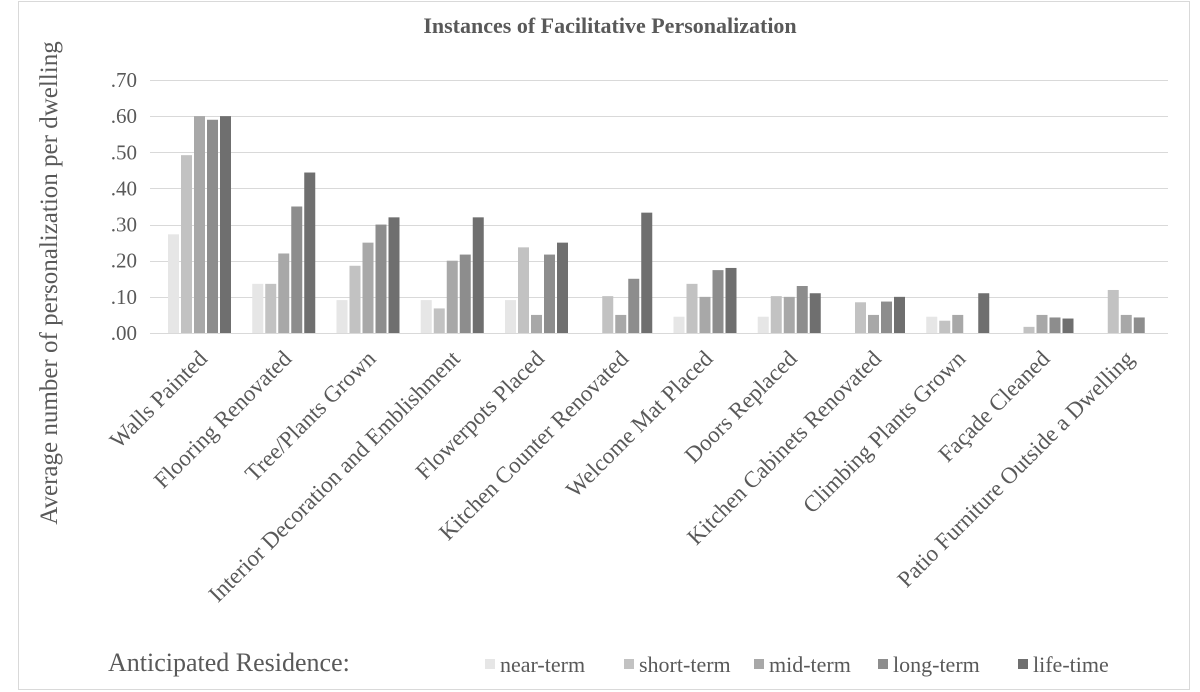  What do you see at coordinates (958, 323) in the screenshot?
I see `bar-mid-term-climbing-plants-grown` at bounding box center [958, 323].